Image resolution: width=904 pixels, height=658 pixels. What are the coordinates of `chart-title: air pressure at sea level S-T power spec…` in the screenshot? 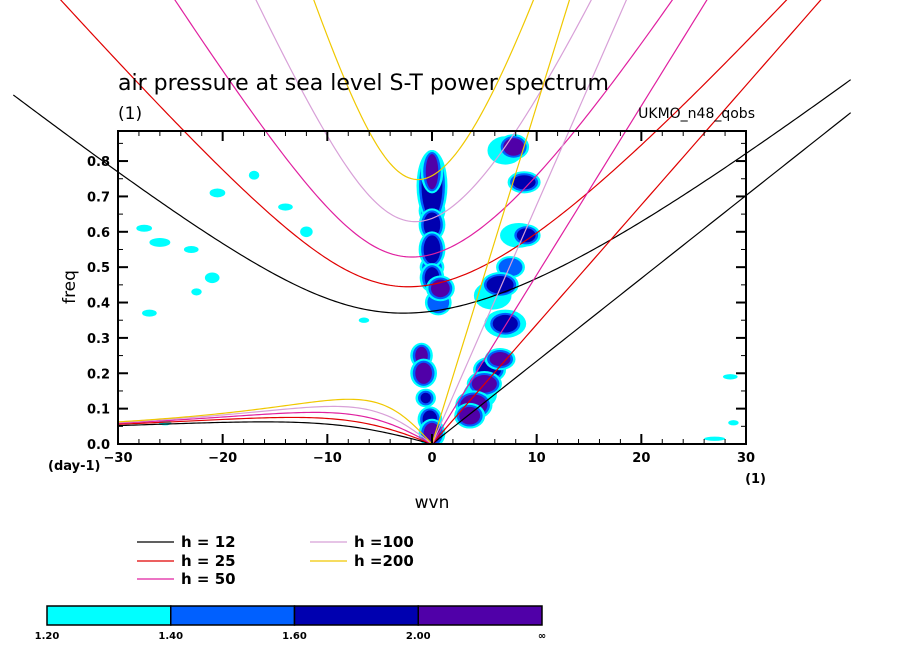 It's located at (363, 83).